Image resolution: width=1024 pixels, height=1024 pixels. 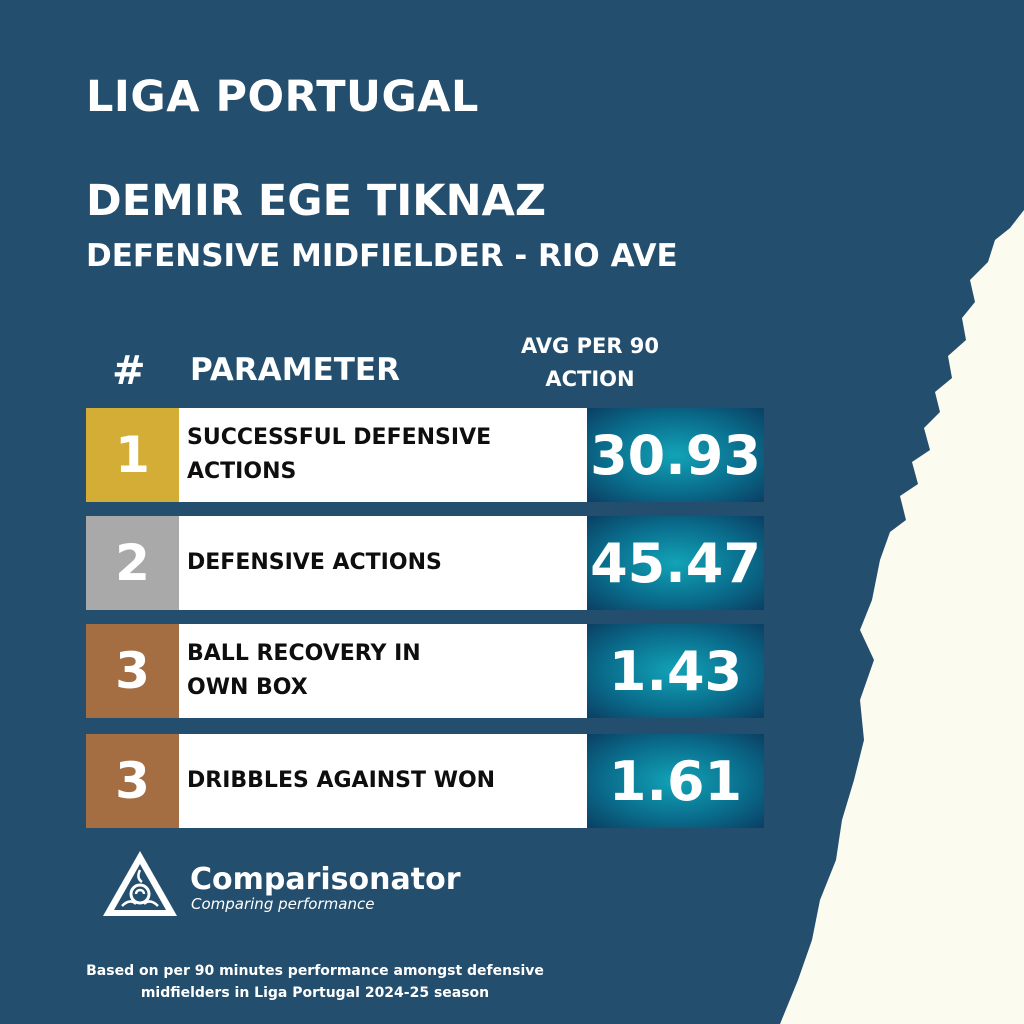 What do you see at coordinates (132, 455) in the screenshot?
I see `rank-badge: 1` at bounding box center [132, 455].